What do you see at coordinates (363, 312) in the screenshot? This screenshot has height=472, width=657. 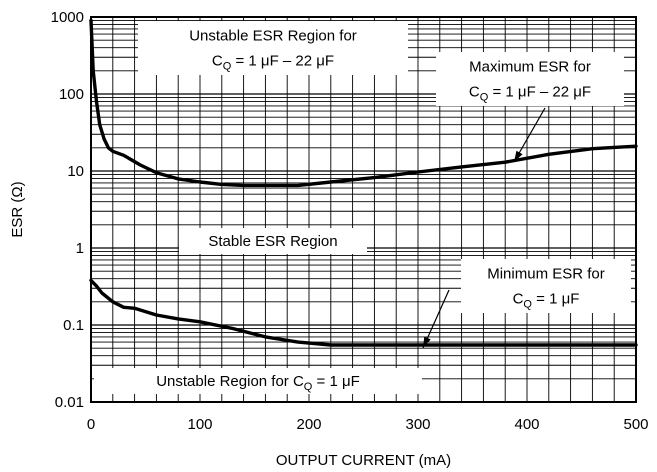 I see `minimum-esr-curve` at bounding box center [363, 312].